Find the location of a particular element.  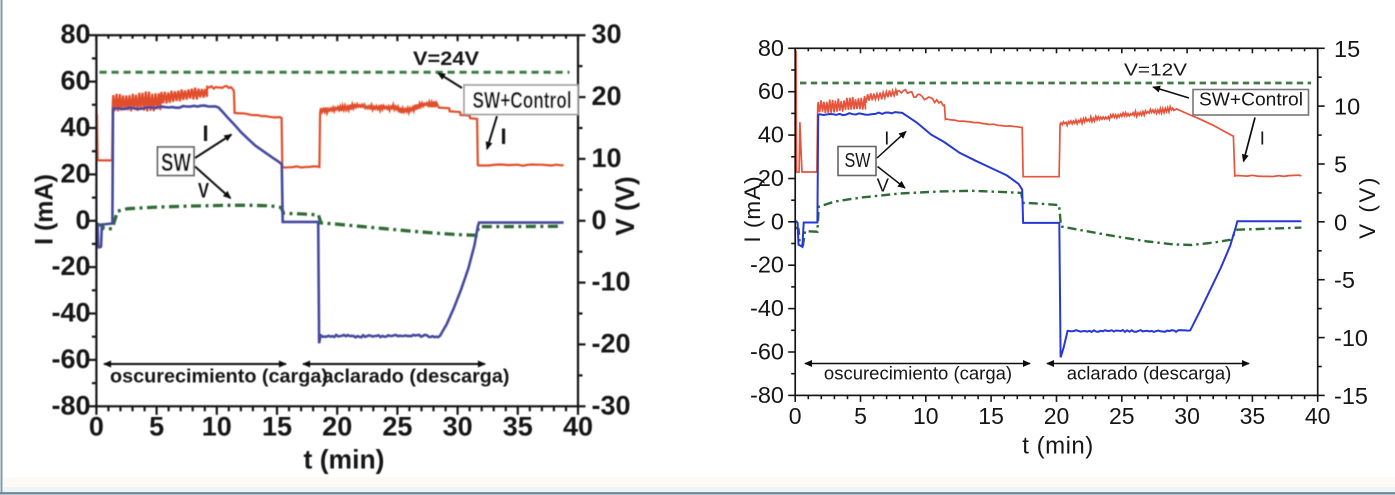

svg-text: V=24V is located at coordinates (446, 59).